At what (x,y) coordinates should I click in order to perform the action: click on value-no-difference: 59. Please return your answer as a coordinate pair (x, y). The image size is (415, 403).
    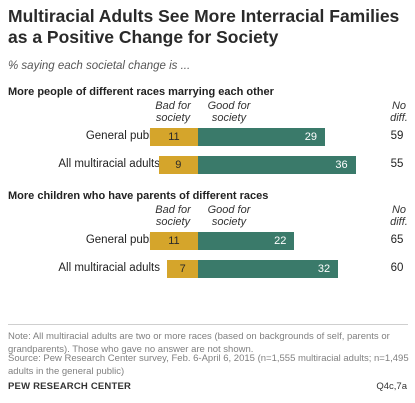
    Looking at the image, I should click on (397, 136).